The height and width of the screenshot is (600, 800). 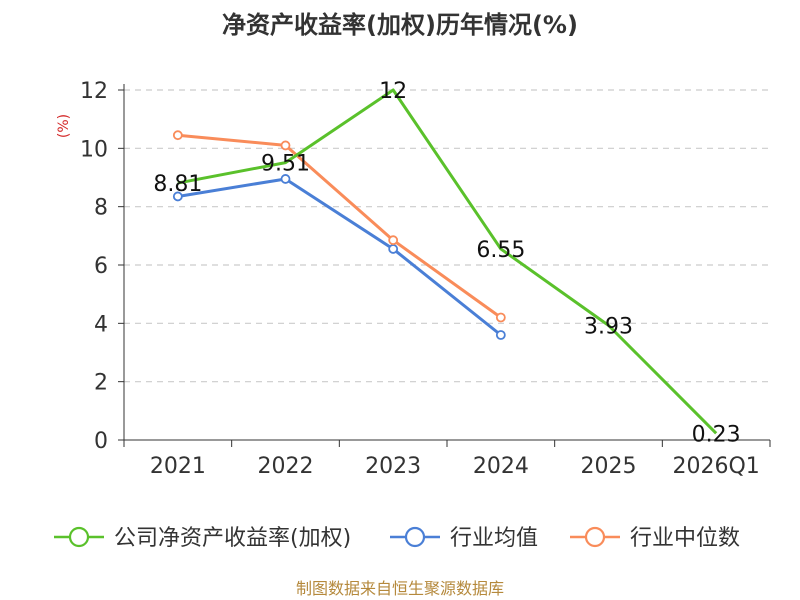 What do you see at coordinates (400, 588) in the screenshot?
I see `source-caption: 制图数据来自恒生聚源数据库` at bounding box center [400, 588].